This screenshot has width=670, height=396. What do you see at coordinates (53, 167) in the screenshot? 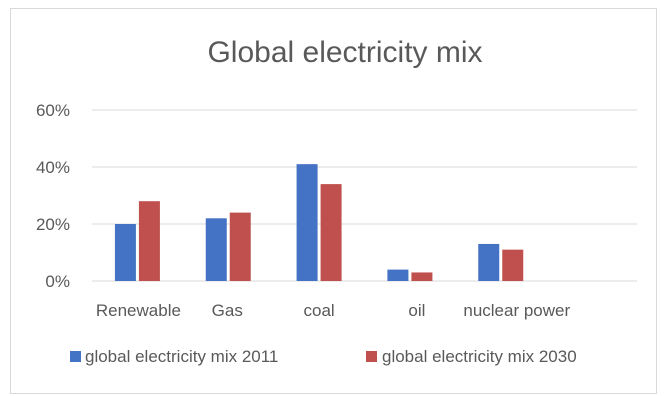
I see `y-tick-label: 40%` at bounding box center [53, 167].